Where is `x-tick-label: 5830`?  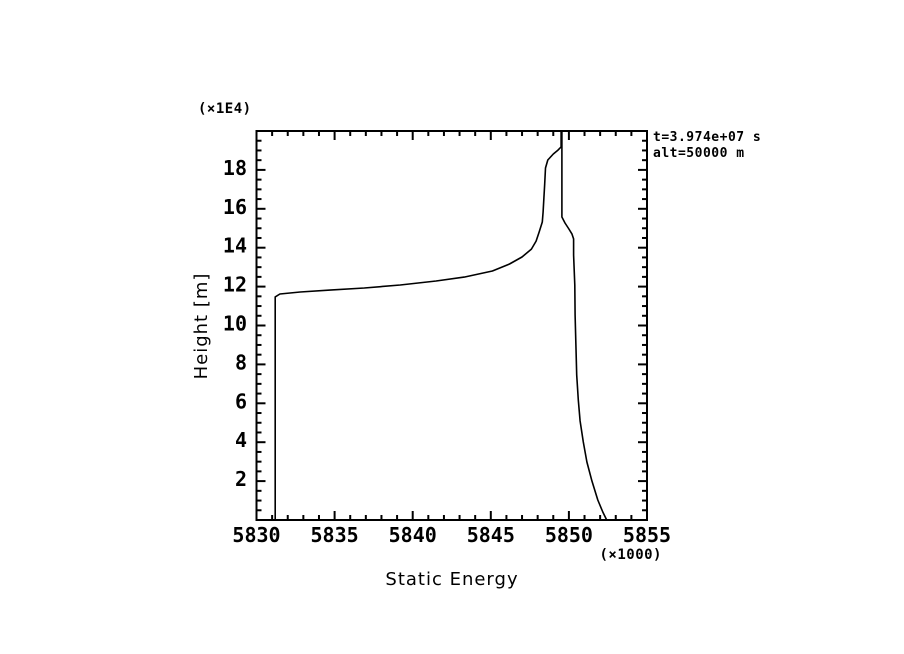 x-tick-label: 5830 is located at coordinates (256, 535).